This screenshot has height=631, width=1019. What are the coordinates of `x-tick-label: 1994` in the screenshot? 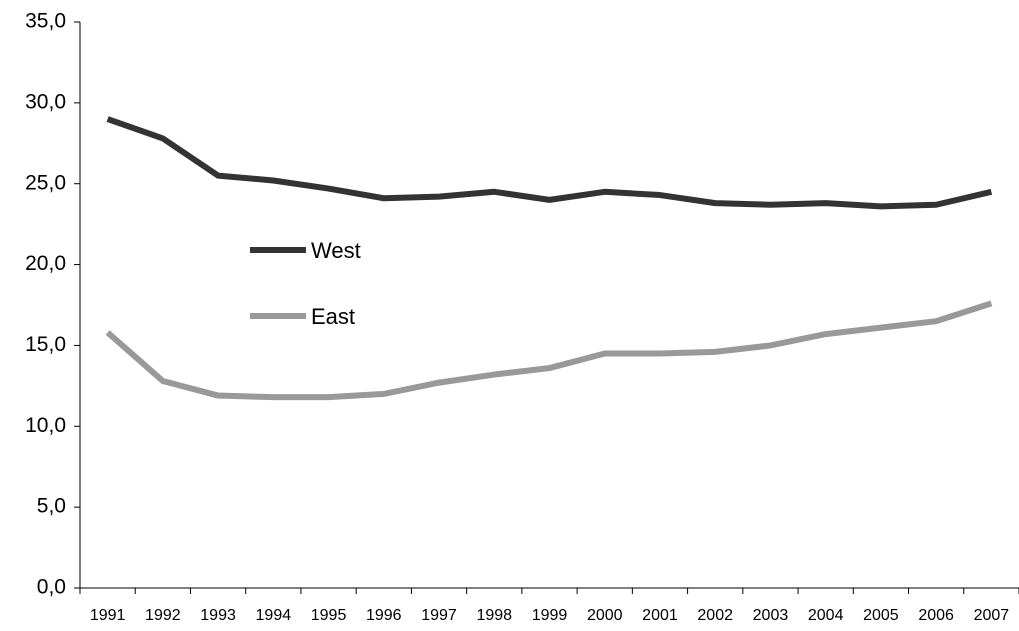 It's located at (274, 615).